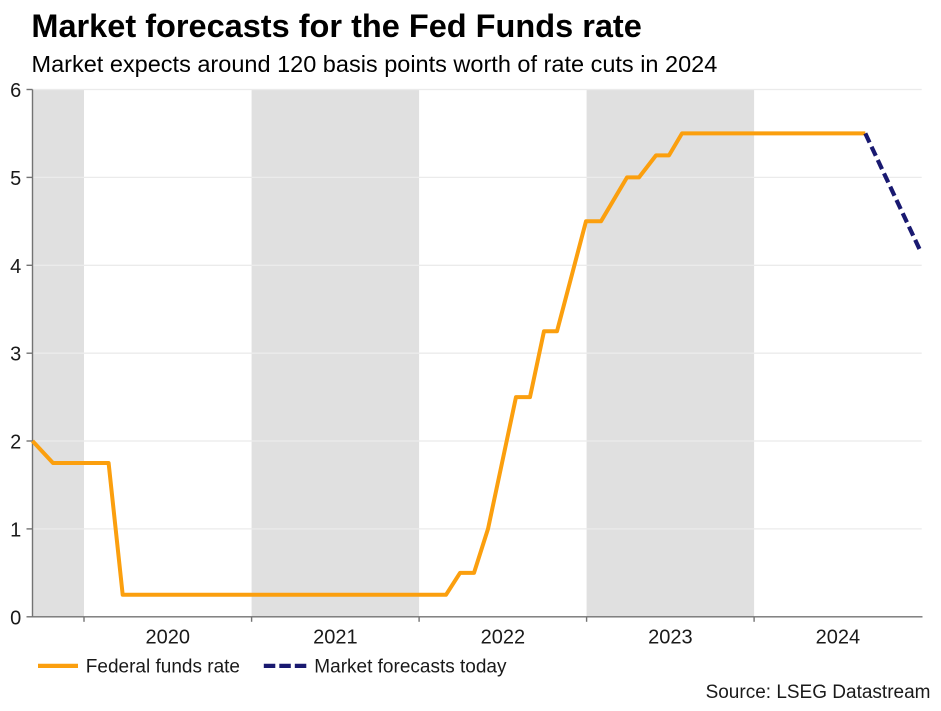 Image resolution: width=941 pixels, height=711 pixels. I want to click on svg-text: 2024, so click(838, 638).